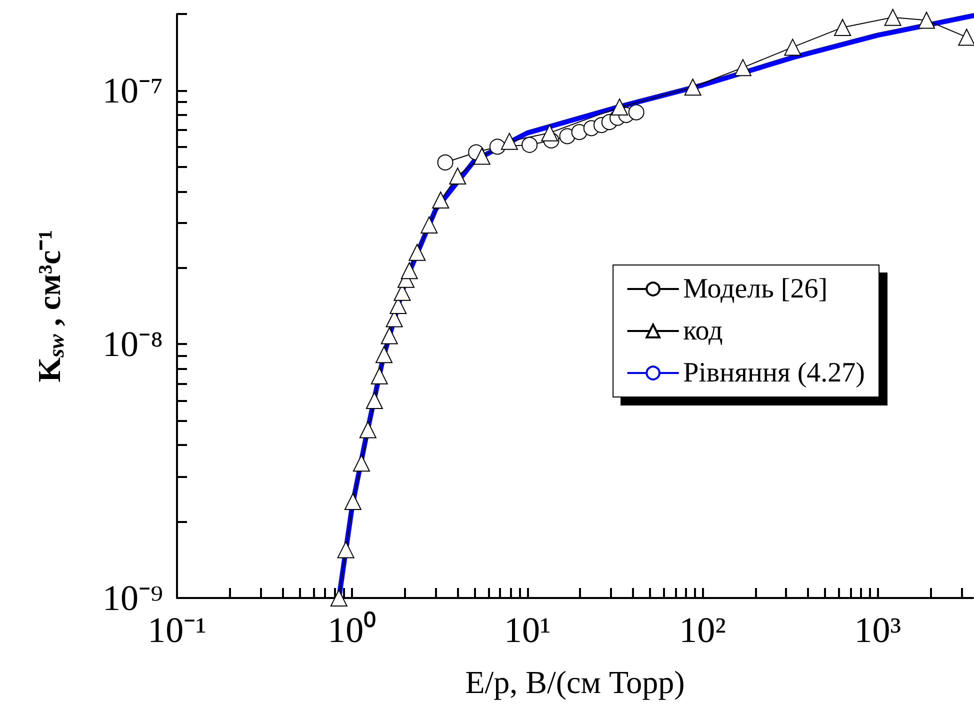  I want to click on legend-label: Модель [26], so click(755, 289).